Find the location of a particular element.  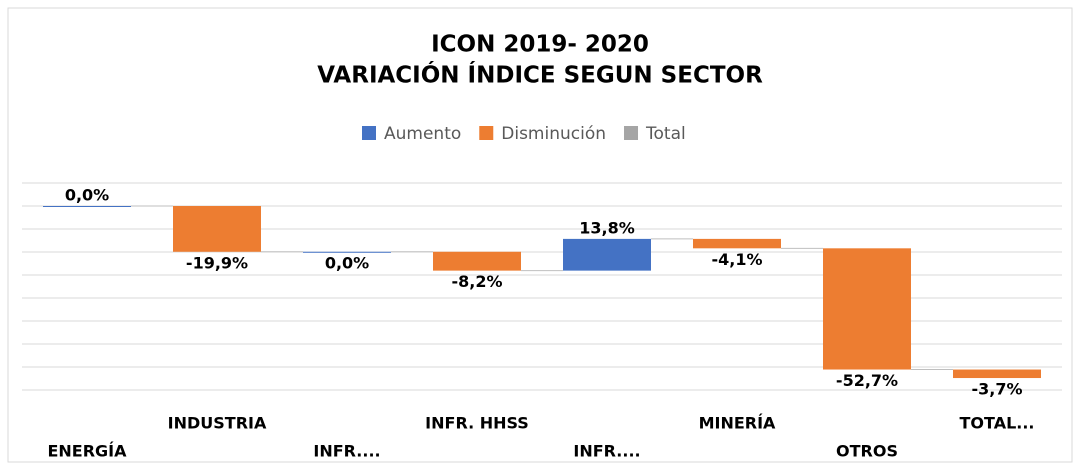

value-label: -8,2% is located at coordinates (476, 281).